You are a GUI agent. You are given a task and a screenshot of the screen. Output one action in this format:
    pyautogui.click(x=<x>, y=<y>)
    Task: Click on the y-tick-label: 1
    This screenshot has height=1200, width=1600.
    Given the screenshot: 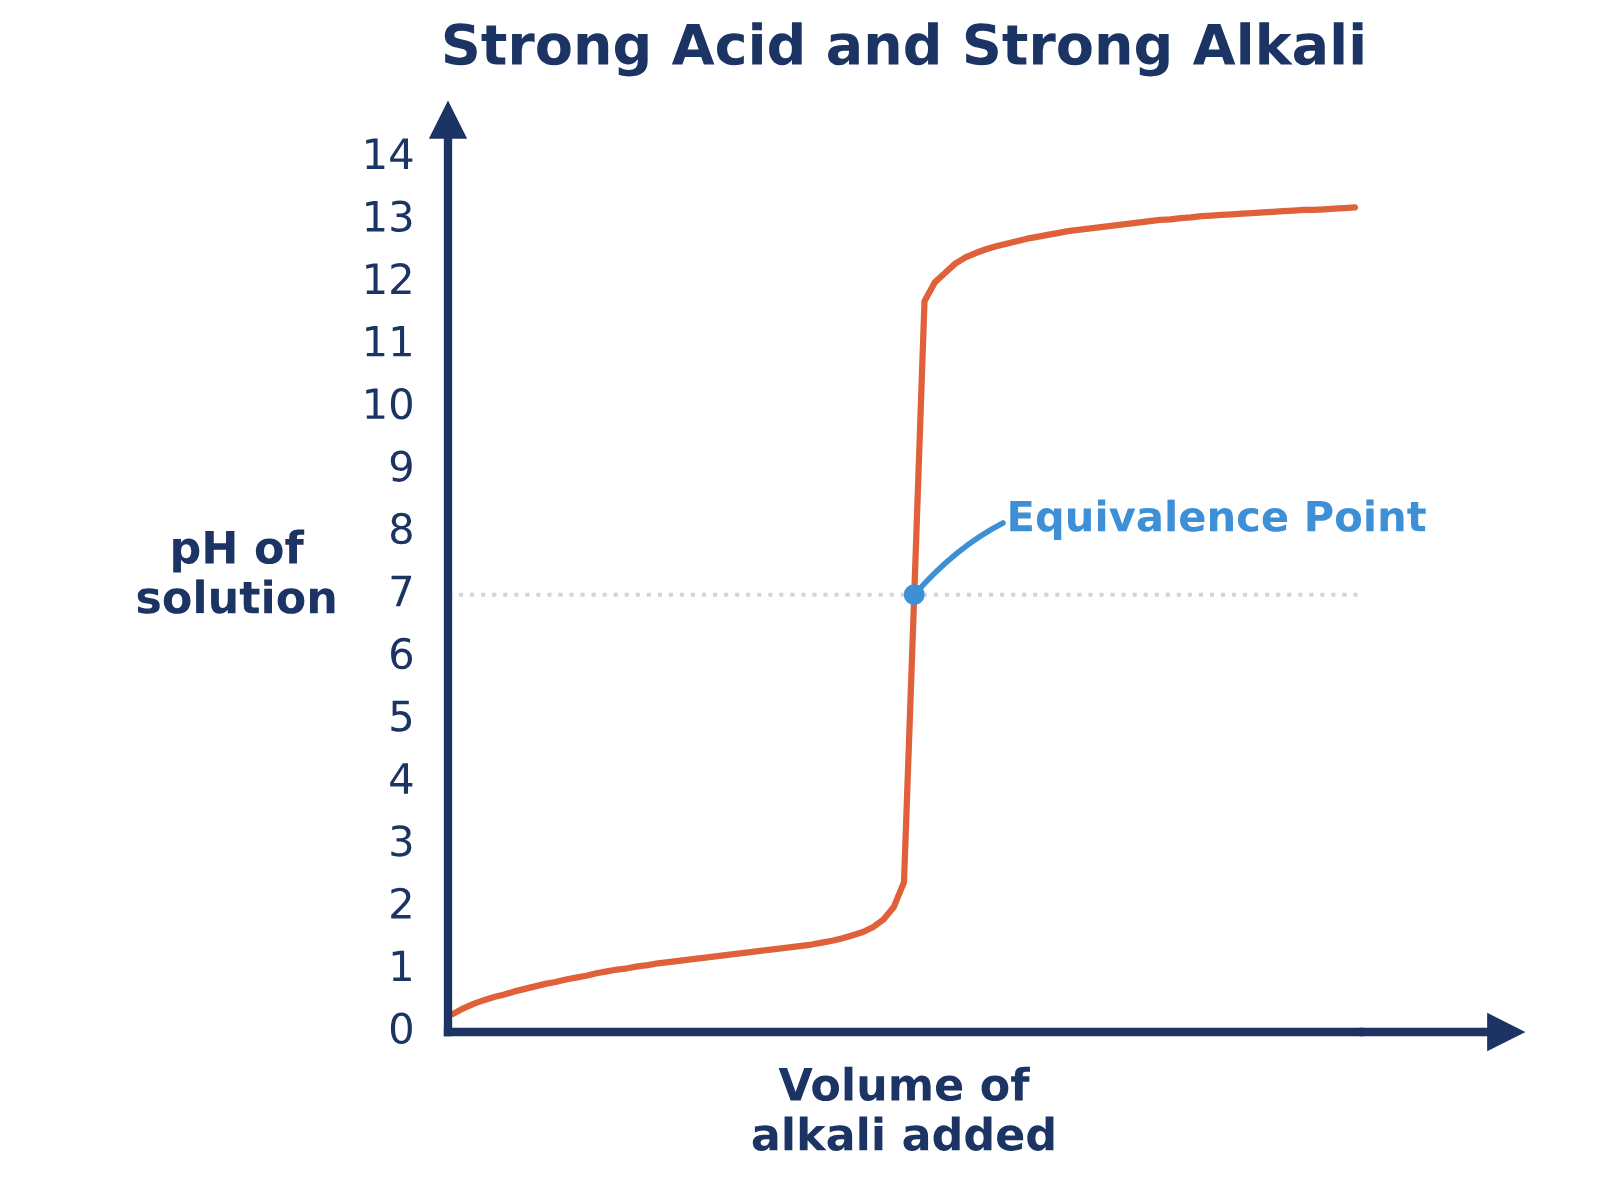 What is the action you would take?
    pyautogui.click(x=401, y=966)
    